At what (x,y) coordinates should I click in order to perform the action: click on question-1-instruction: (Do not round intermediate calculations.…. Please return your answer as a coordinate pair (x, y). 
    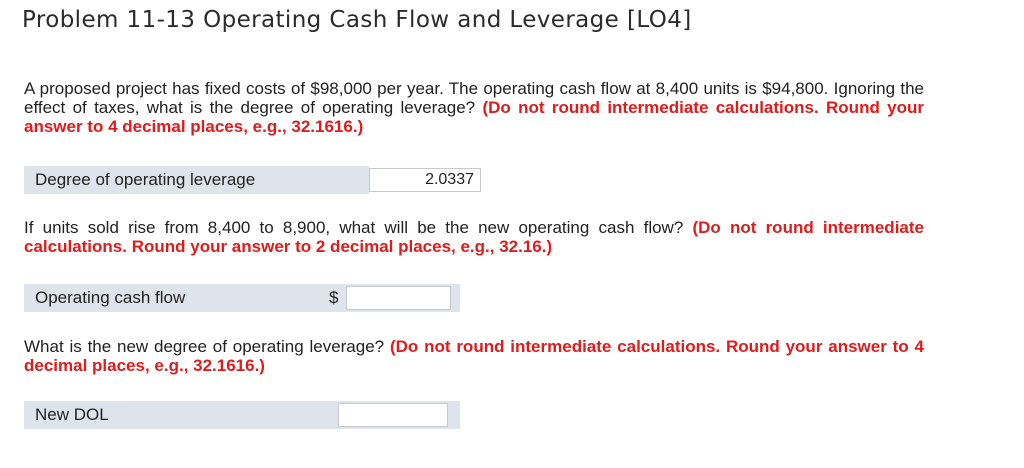
    Looking at the image, I should click on (474, 117).